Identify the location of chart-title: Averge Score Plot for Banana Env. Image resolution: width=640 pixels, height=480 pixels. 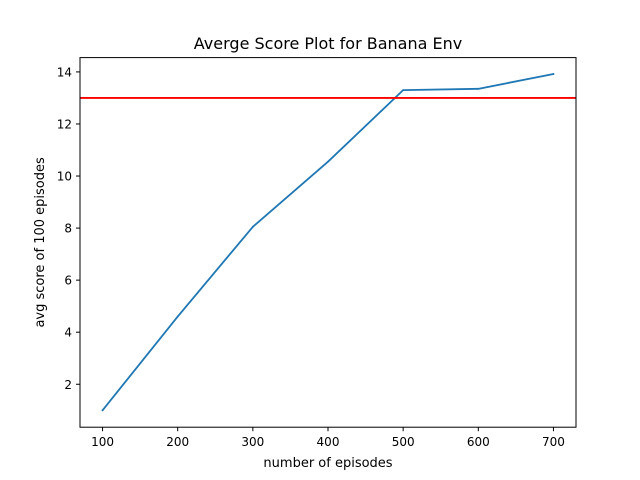
(328, 43).